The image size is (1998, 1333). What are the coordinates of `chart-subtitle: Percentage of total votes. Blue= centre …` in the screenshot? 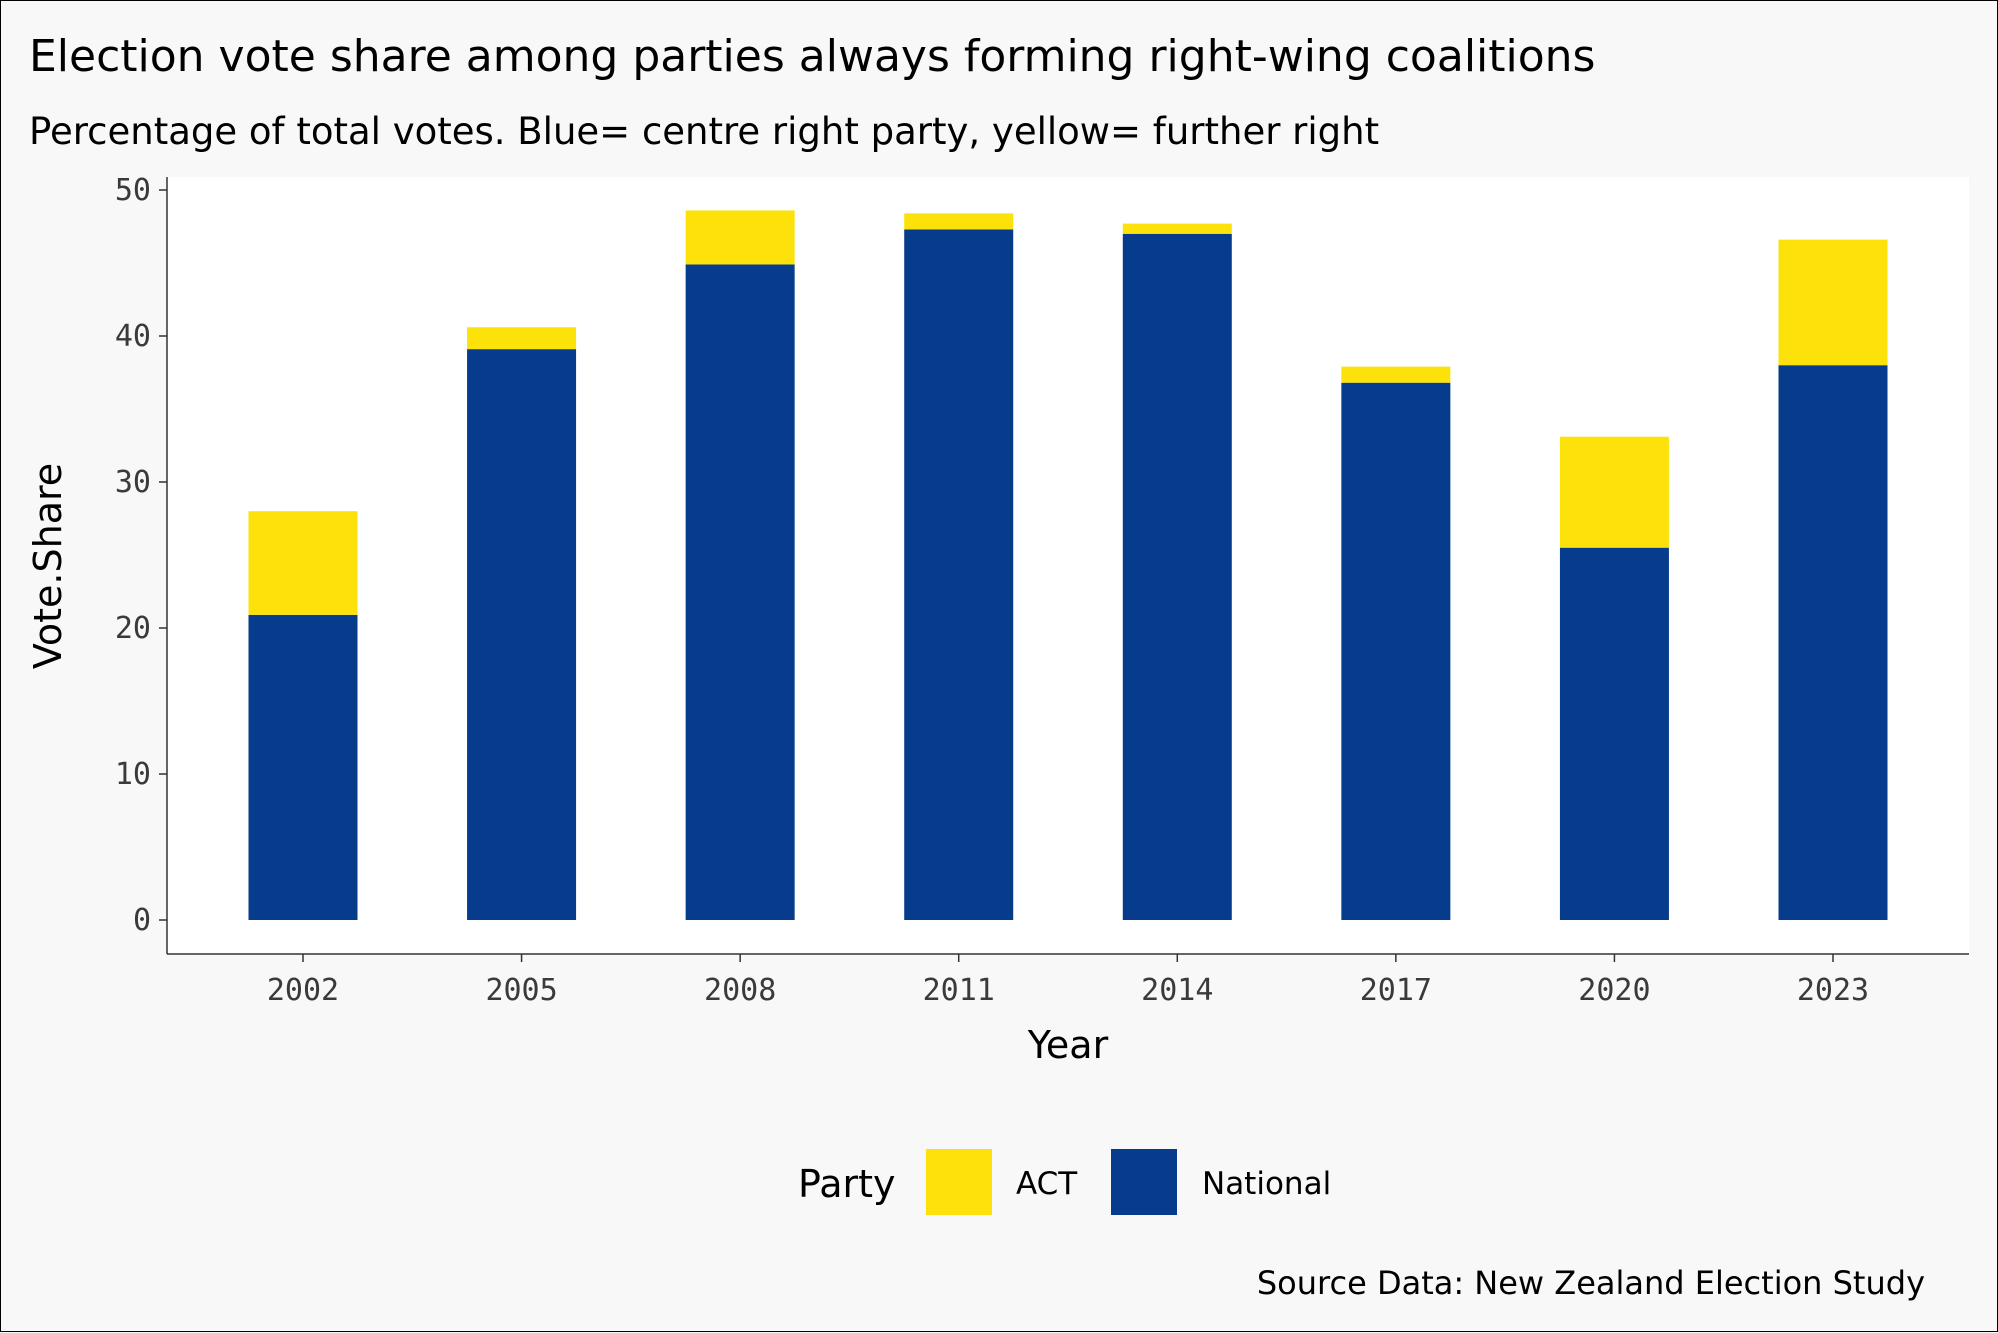 It's located at (704, 131).